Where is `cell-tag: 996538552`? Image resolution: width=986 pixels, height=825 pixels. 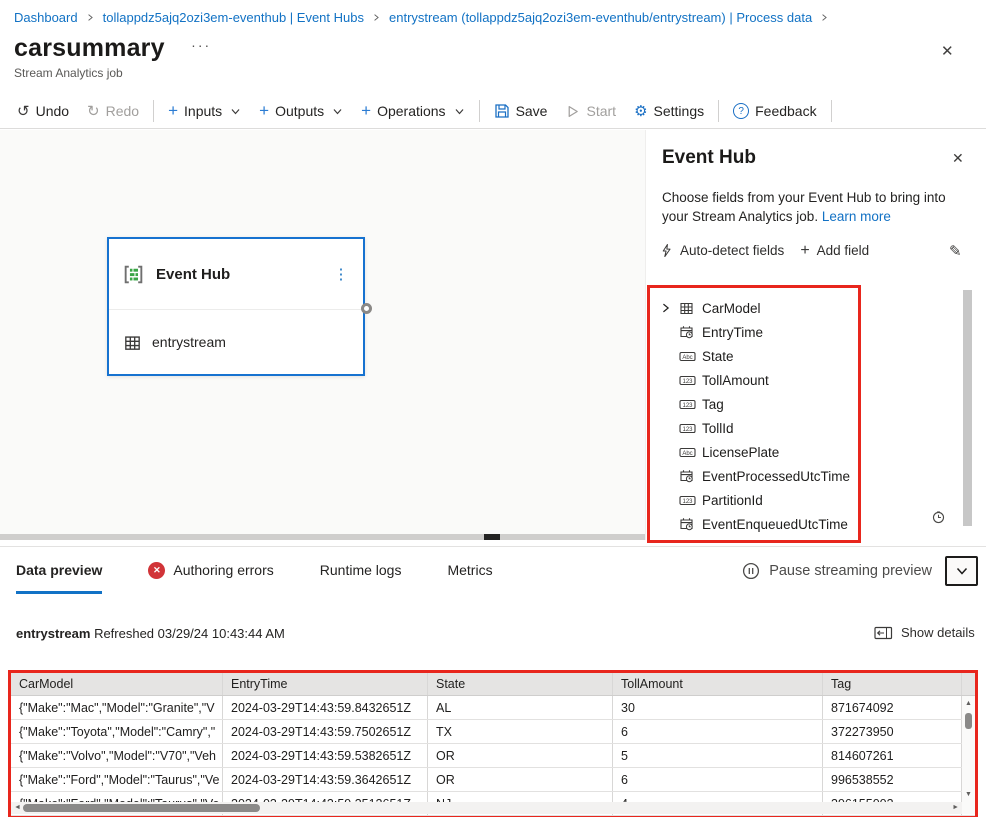
cell-tag: 996538552 is located at coordinates (892, 779).